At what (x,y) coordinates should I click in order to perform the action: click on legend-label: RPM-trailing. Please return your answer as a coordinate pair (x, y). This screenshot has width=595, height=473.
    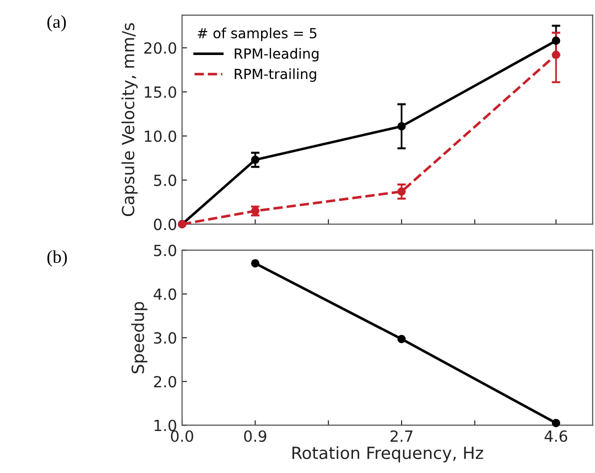
    Looking at the image, I should click on (275, 75).